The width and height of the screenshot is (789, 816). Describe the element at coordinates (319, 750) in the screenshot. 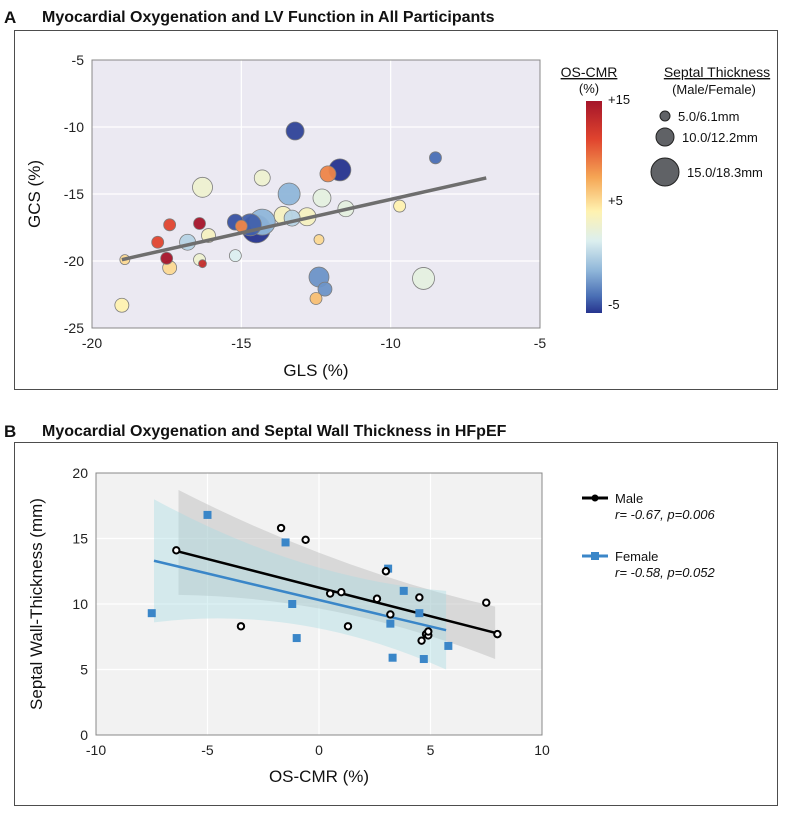

I see `x-tick-label: 0` at that location.